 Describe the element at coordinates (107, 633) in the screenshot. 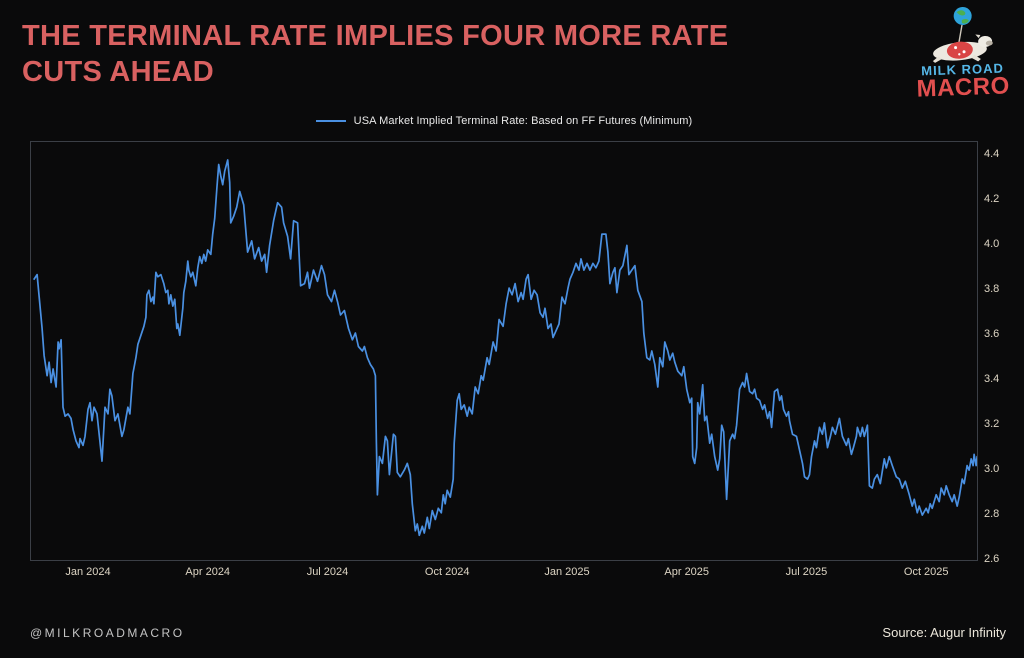

I see `social-handle: @MILKROADMACRO` at that location.